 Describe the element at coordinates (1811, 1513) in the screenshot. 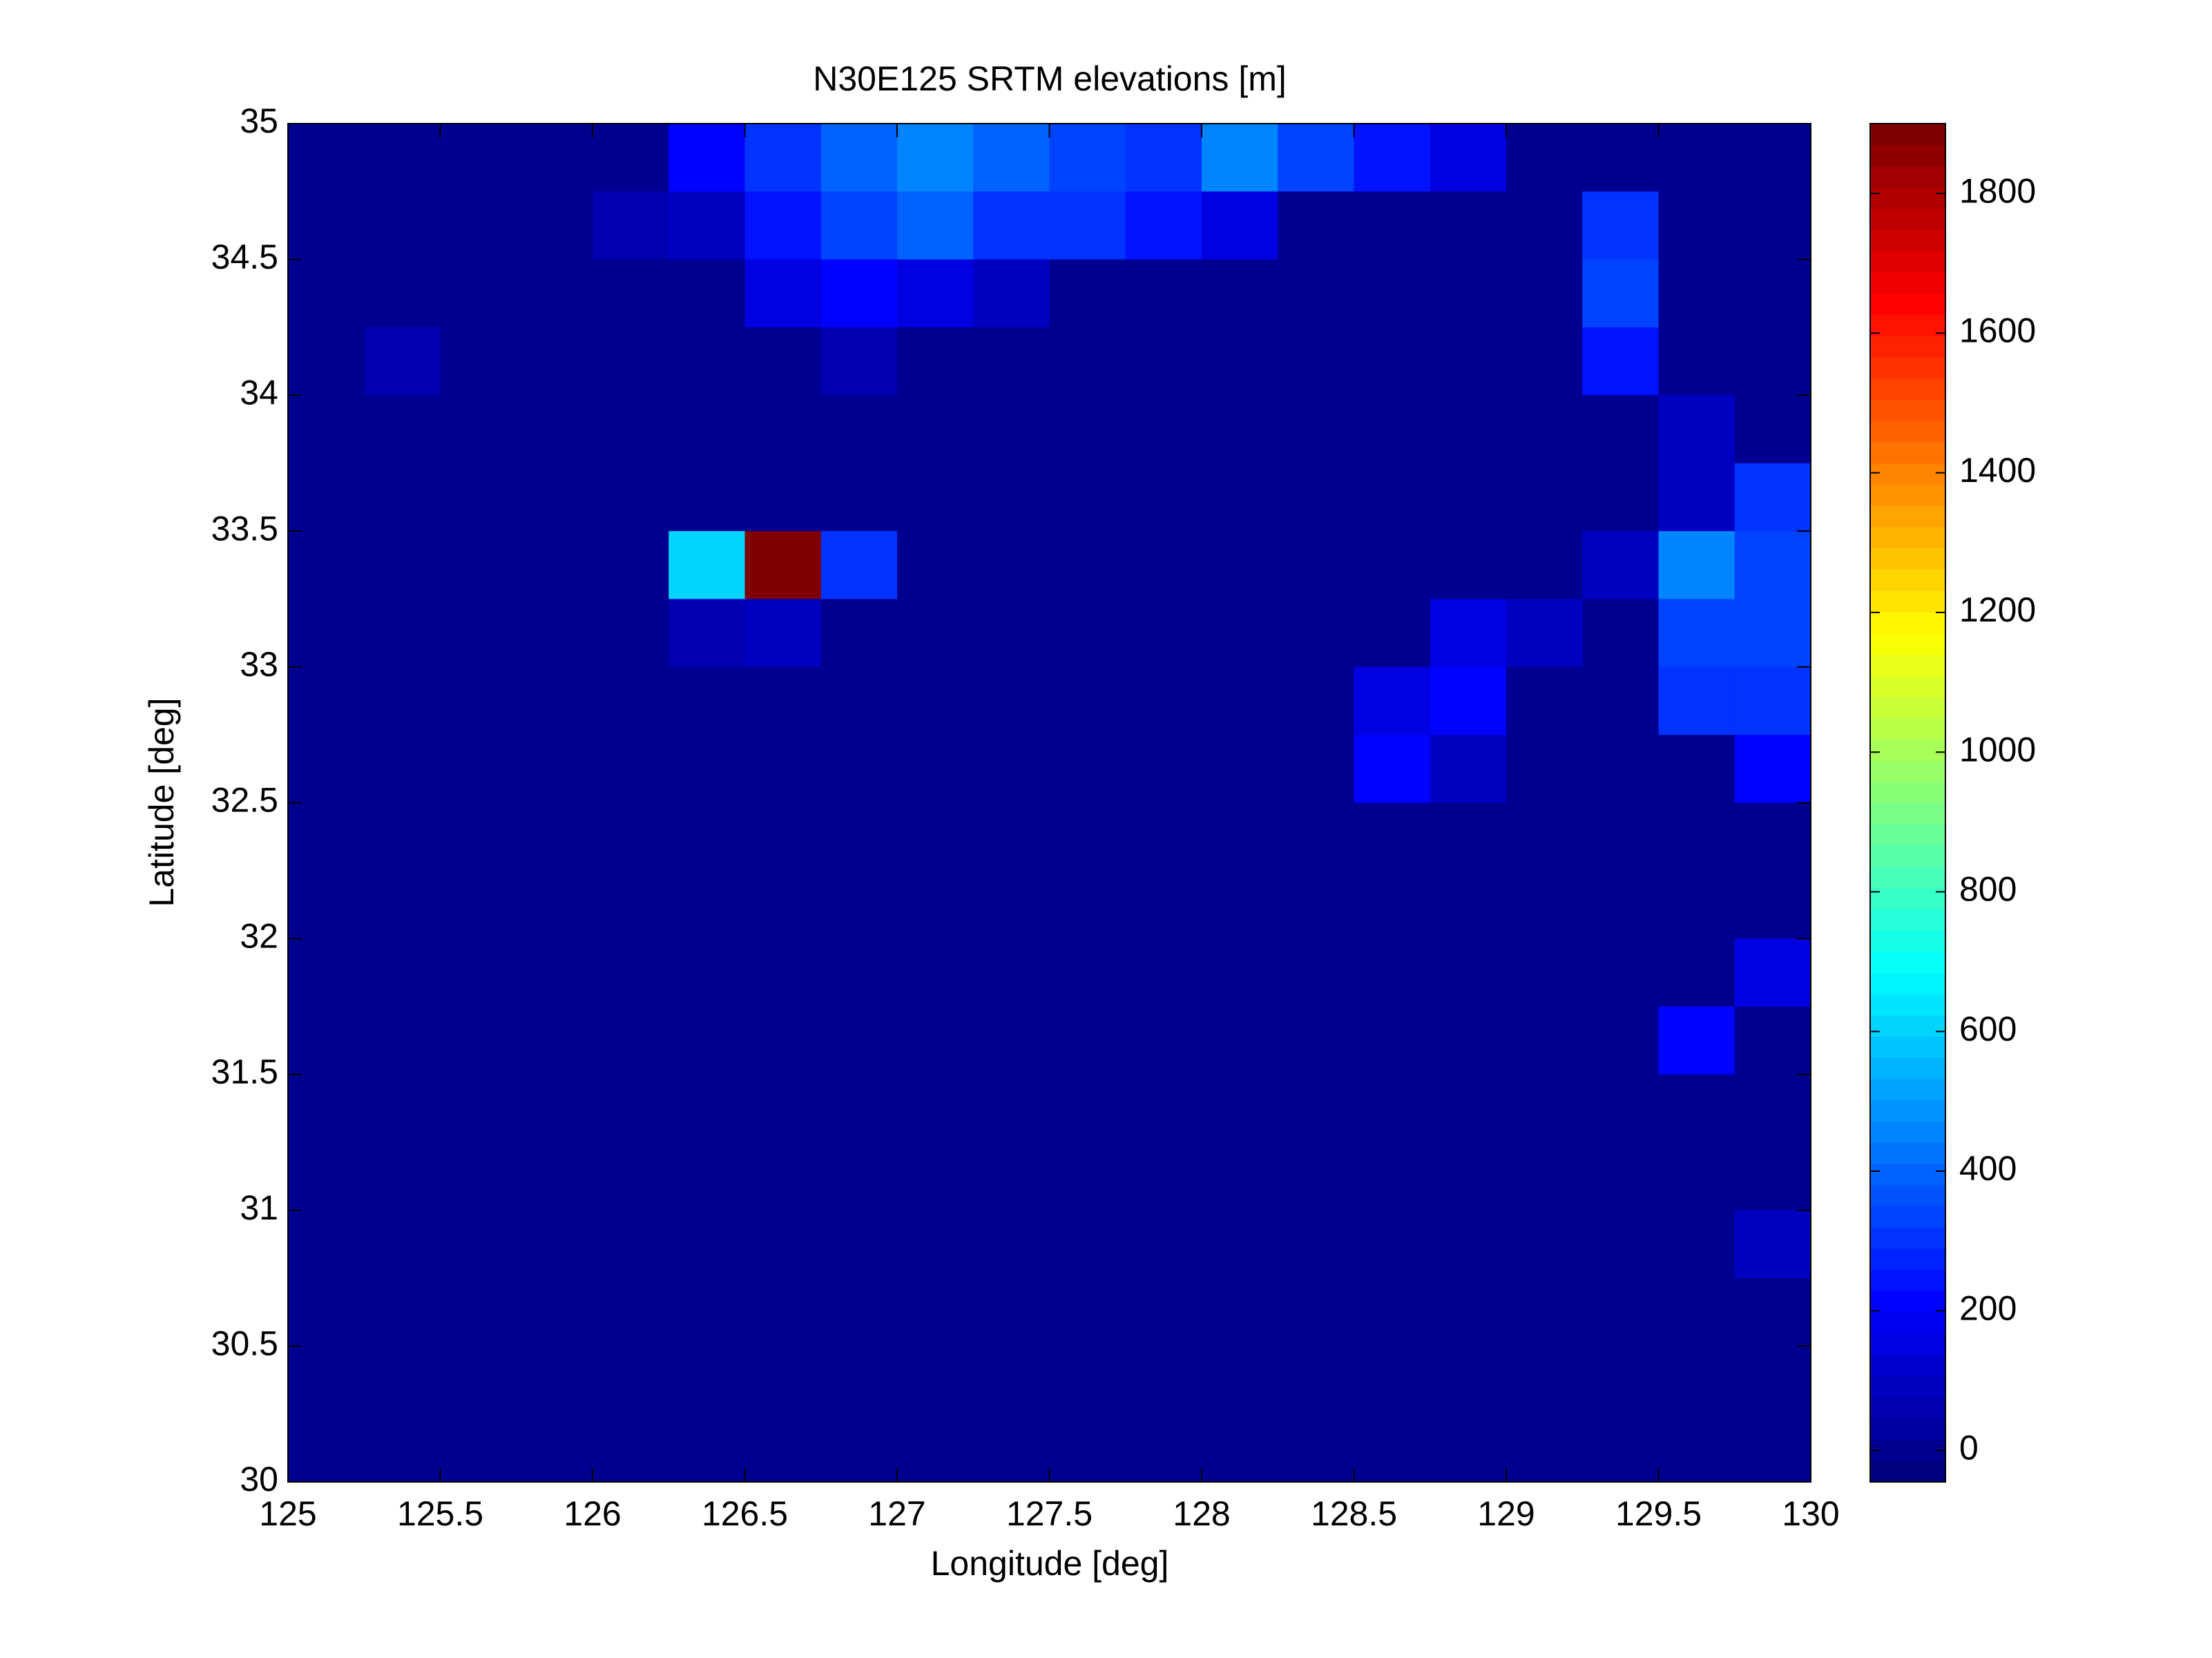

I see `x-tick-label: 130` at that location.